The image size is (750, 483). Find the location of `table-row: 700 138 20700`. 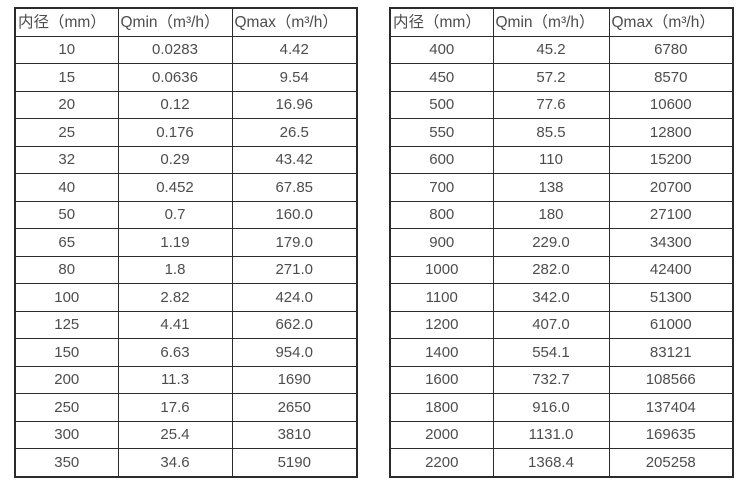

table-row: 700 138 20700 is located at coordinates (561, 187).